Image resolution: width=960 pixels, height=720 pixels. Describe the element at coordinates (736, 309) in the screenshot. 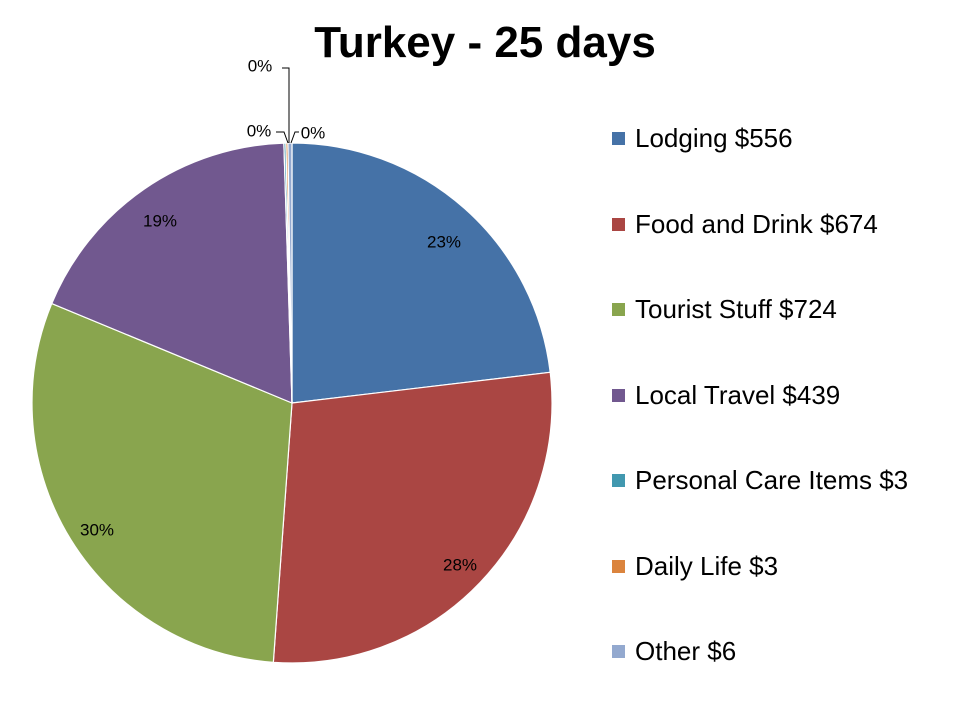

I see `legend-label-2: Tourist Stuff $724` at that location.